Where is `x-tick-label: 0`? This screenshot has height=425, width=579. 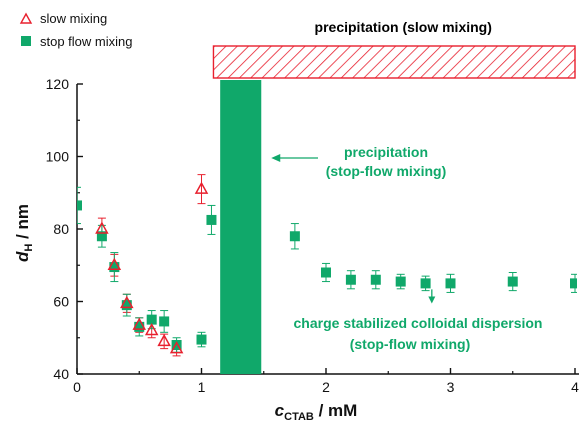
x-tick-label: 0 is located at coordinates (77, 387).